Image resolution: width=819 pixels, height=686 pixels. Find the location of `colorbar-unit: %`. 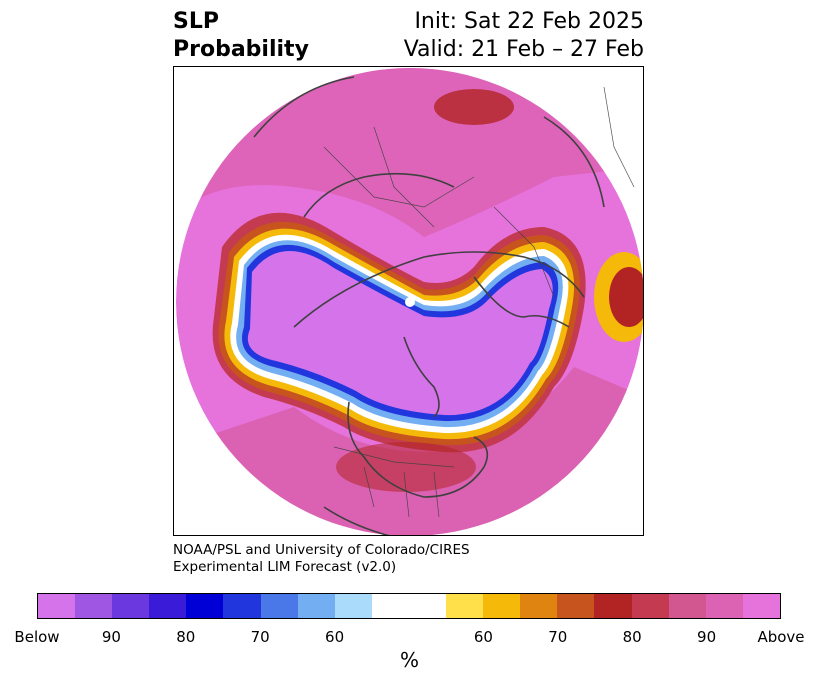

colorbar-unit: % is located at coordinates (409, 660).